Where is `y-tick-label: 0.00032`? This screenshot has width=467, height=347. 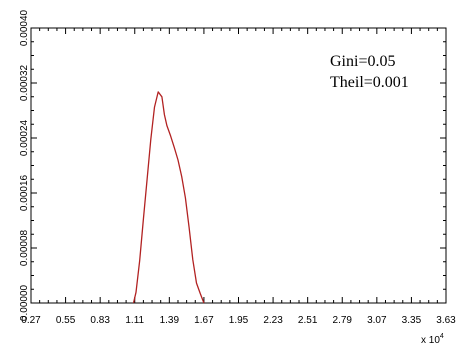
y-tick-label: 0.00032 is located at coordinates (24, 82).